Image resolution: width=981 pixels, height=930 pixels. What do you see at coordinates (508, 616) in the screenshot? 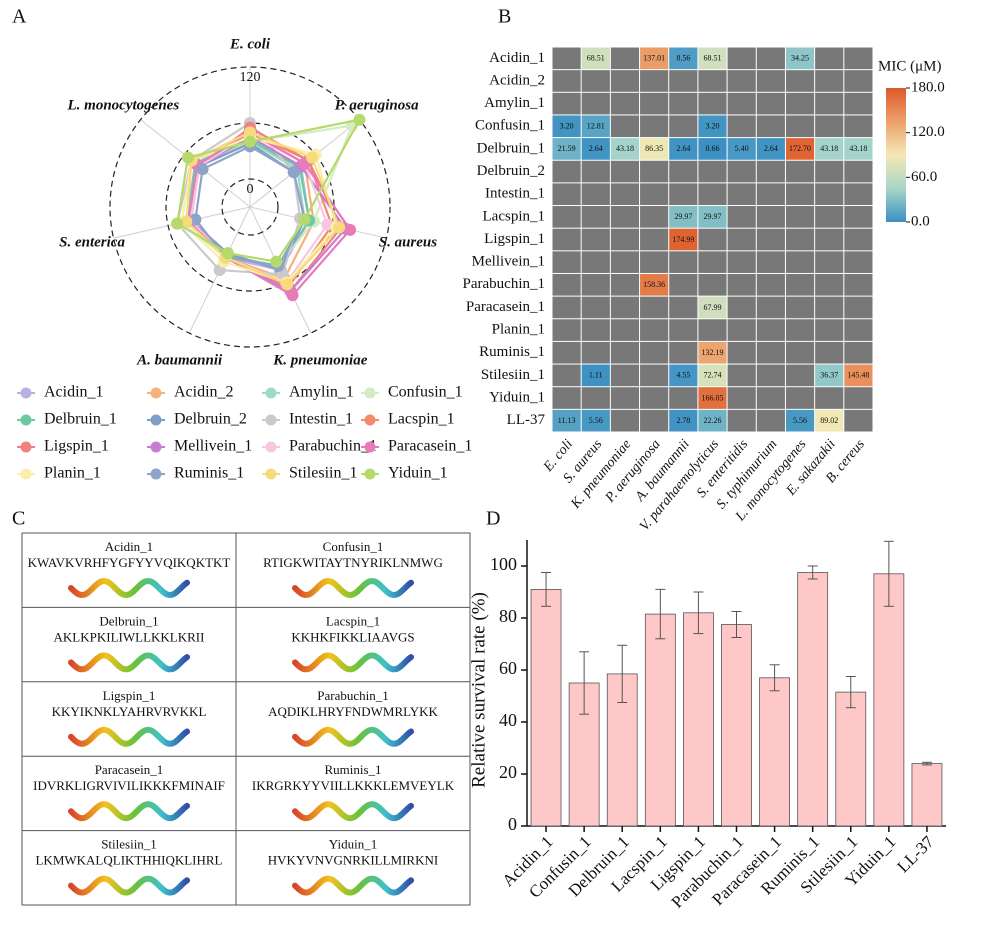
I see `y-tick-label: 80` at bounding box center [508, 616].